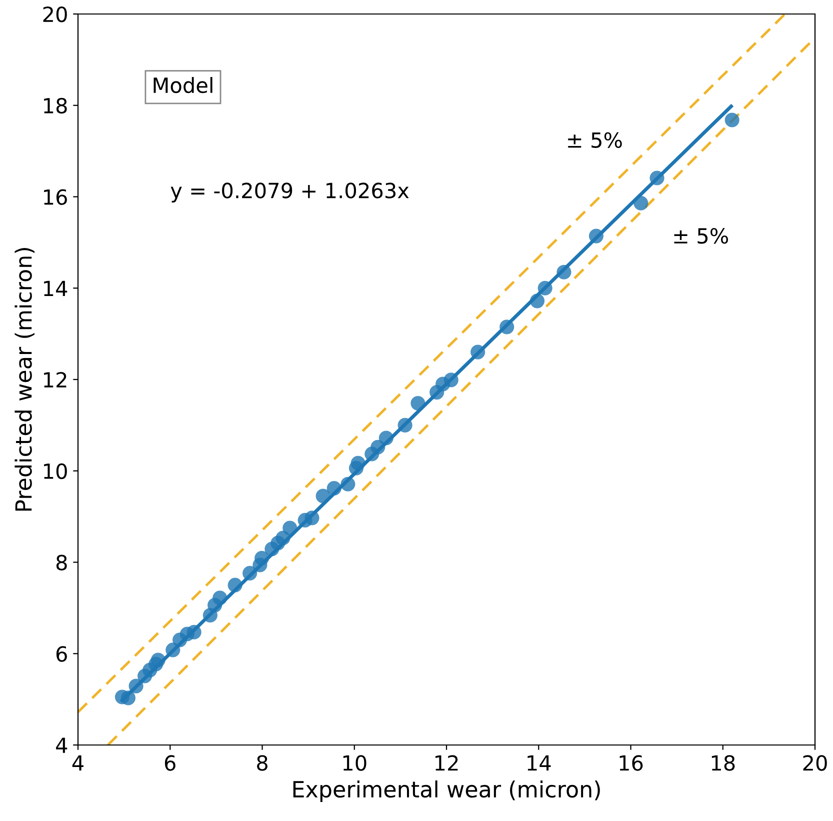 This screenshot has width=833, height=821. I want to click on y-tick-label: 18, so click(55, 106).